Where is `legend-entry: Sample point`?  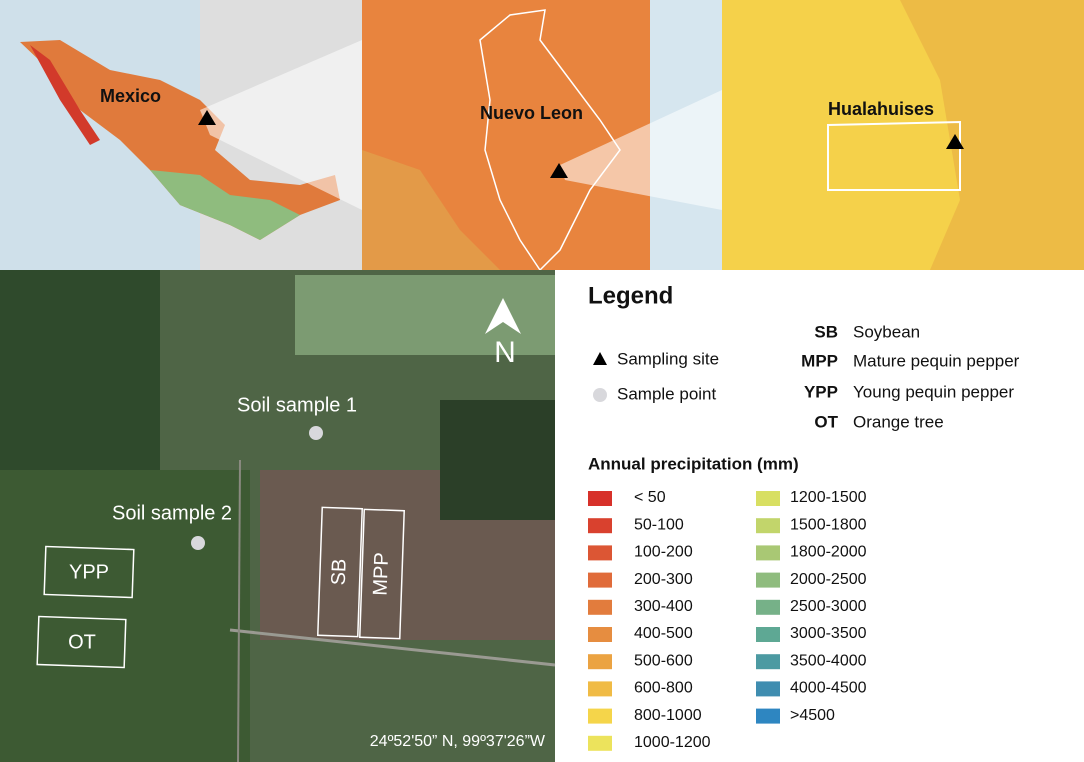
legend-entry: Sample point is located at coordinates (667, 393).